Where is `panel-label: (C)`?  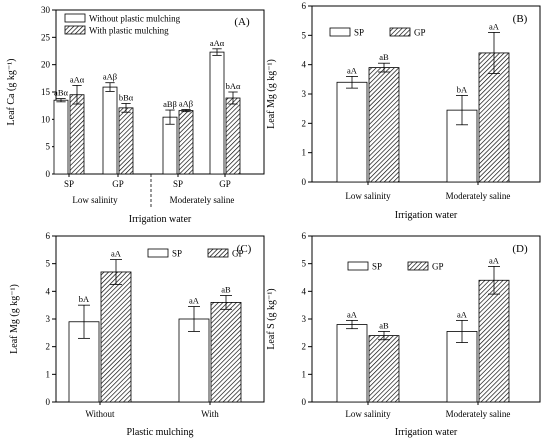 panel-label: (C) is located at coordinates (244, 249).